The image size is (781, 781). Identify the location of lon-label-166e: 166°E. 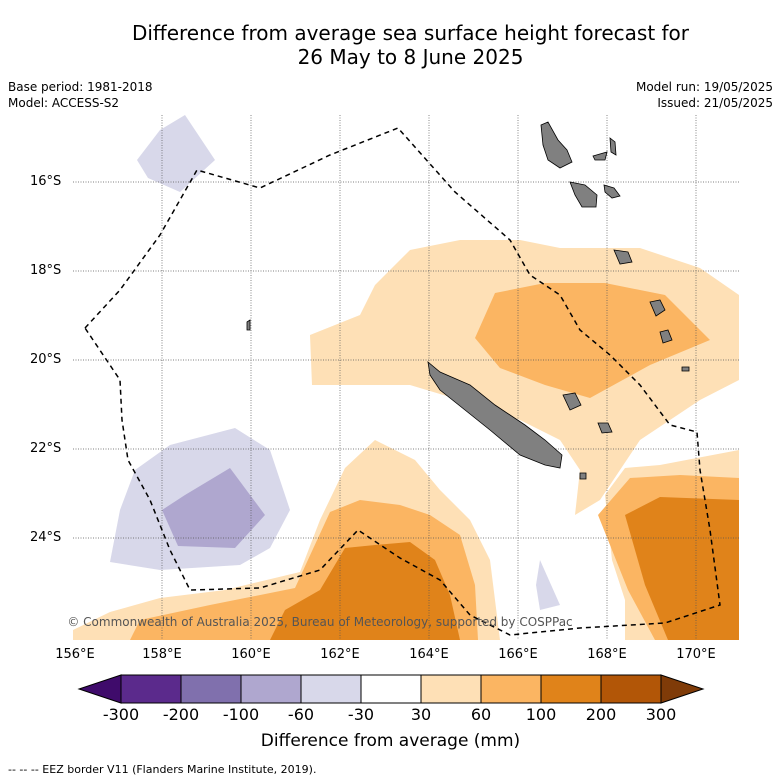
(518, 654).